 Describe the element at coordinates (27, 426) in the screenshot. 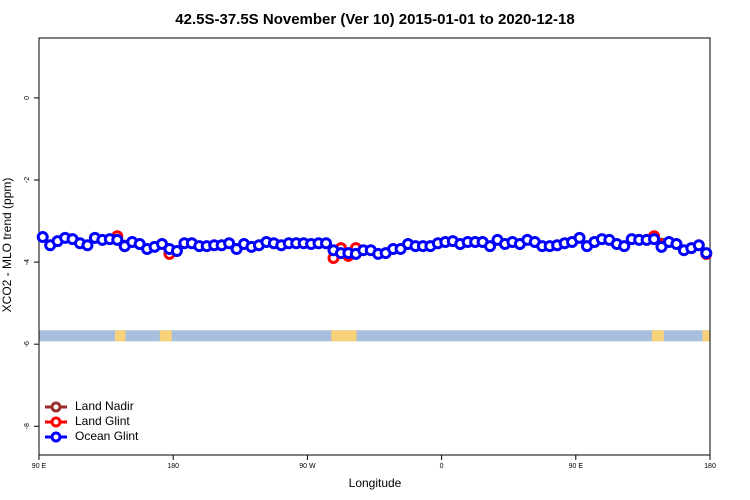

I see `y-tick-label: -8` at that location.